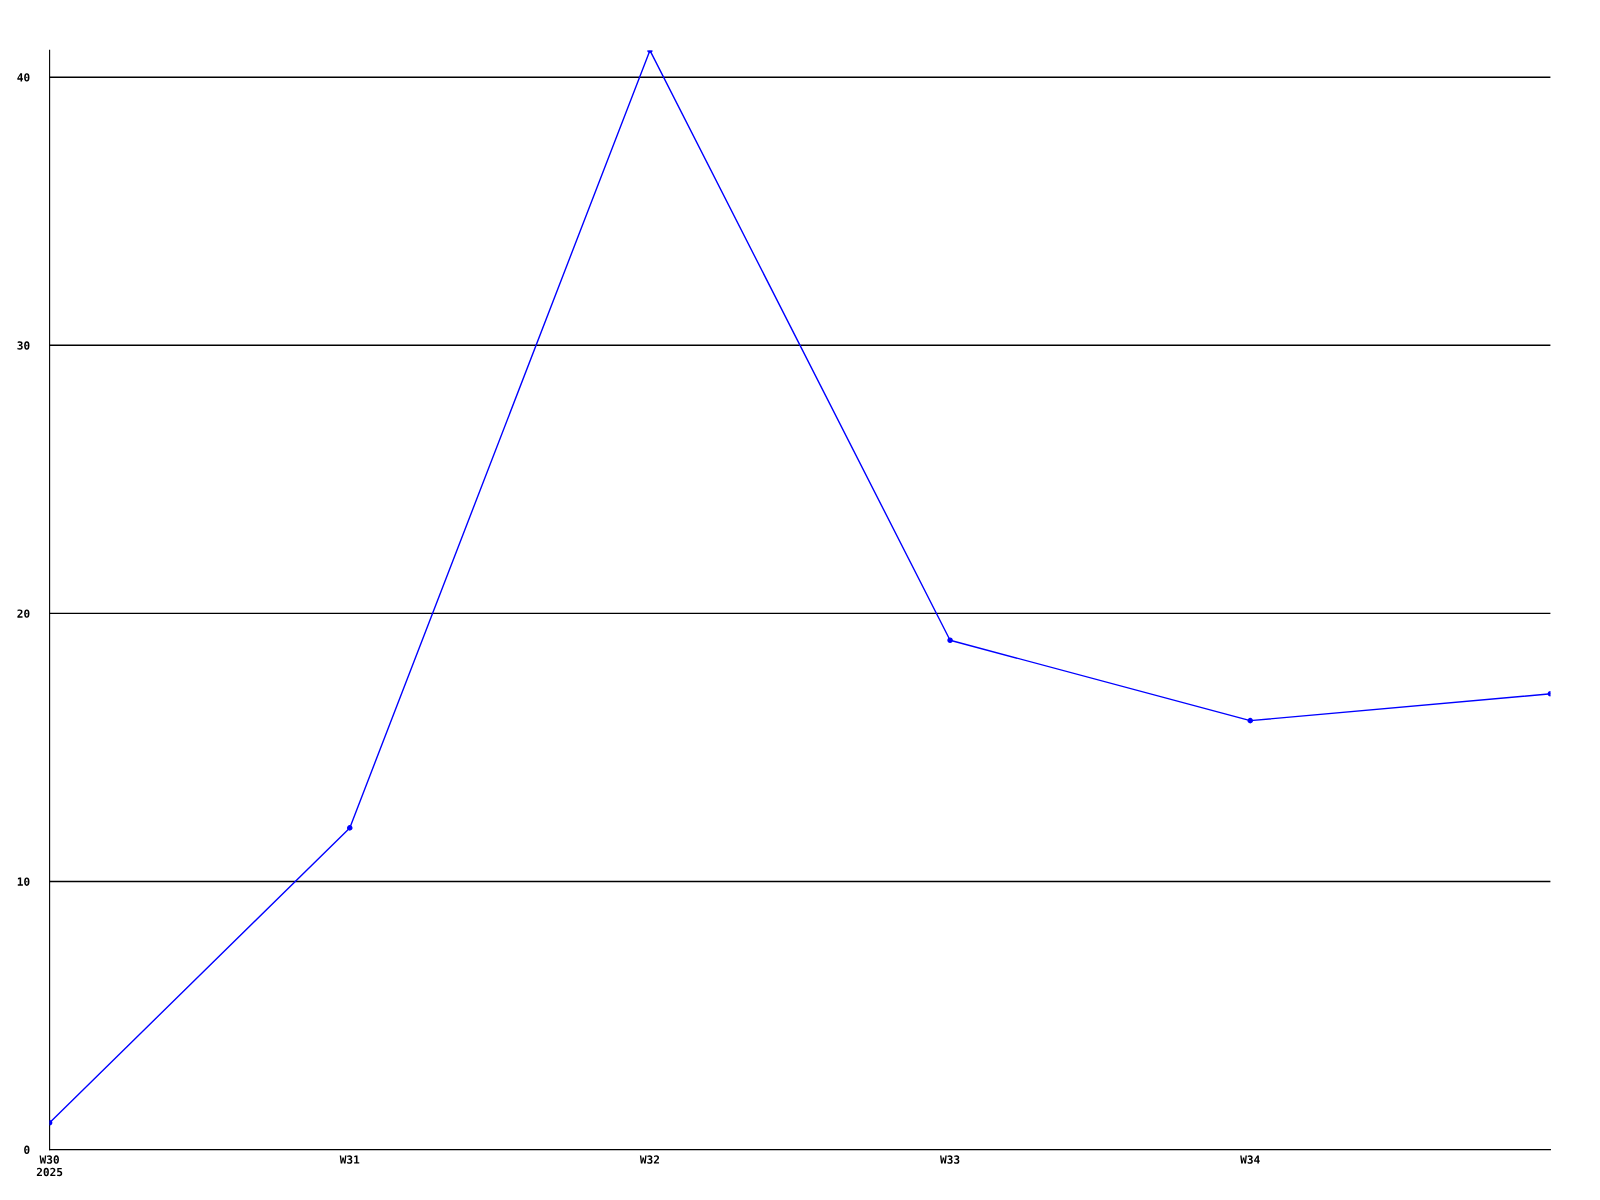  I want to click on y-tick-label: 0, so click(27, 1149).